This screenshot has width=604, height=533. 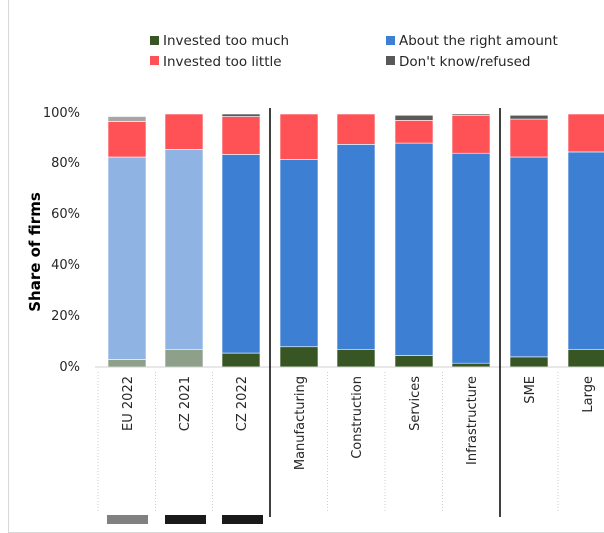 I want to click on bar-cz-2022-about-the-right-amount, so click(x=241, y=253).